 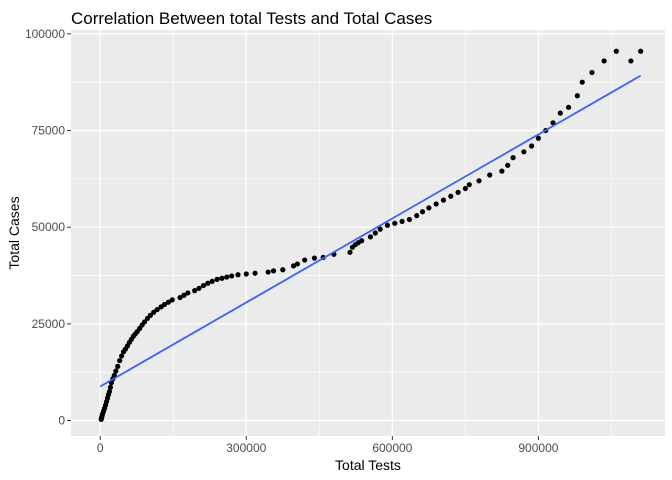 I want to click on x-tick-label: 300000, so click(x=246, y=448).